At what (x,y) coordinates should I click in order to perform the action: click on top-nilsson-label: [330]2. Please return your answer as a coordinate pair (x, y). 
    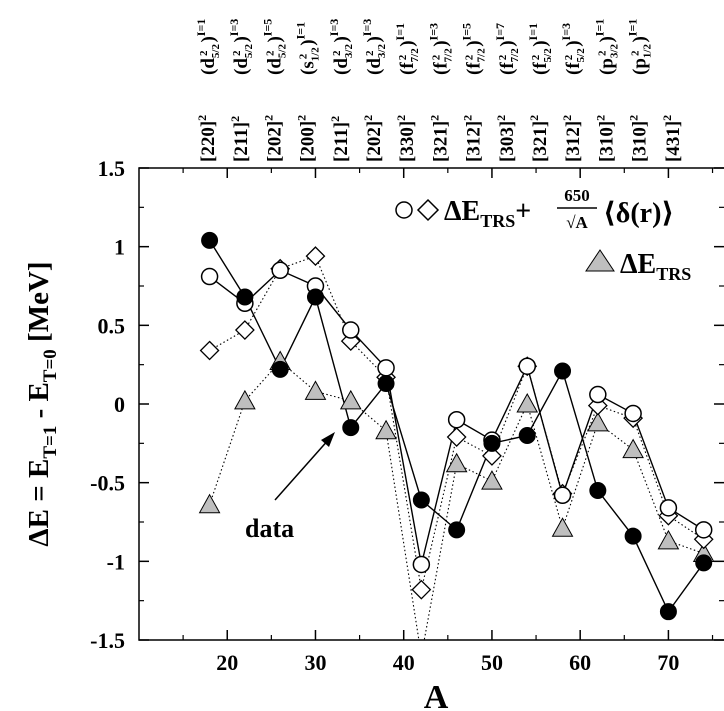
    Looking at the image, I should click on (406, 138).